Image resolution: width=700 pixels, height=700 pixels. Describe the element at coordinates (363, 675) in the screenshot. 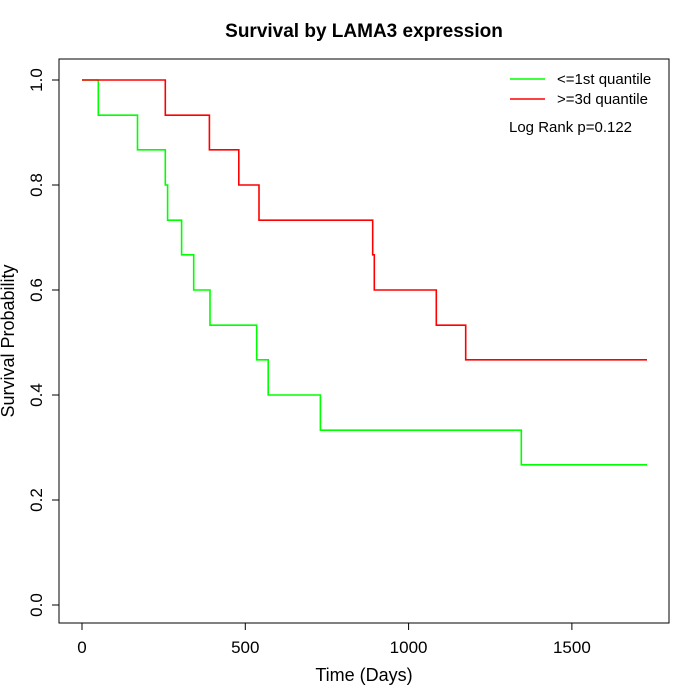

I see `x-axis-label: Time (Days)` at that location.